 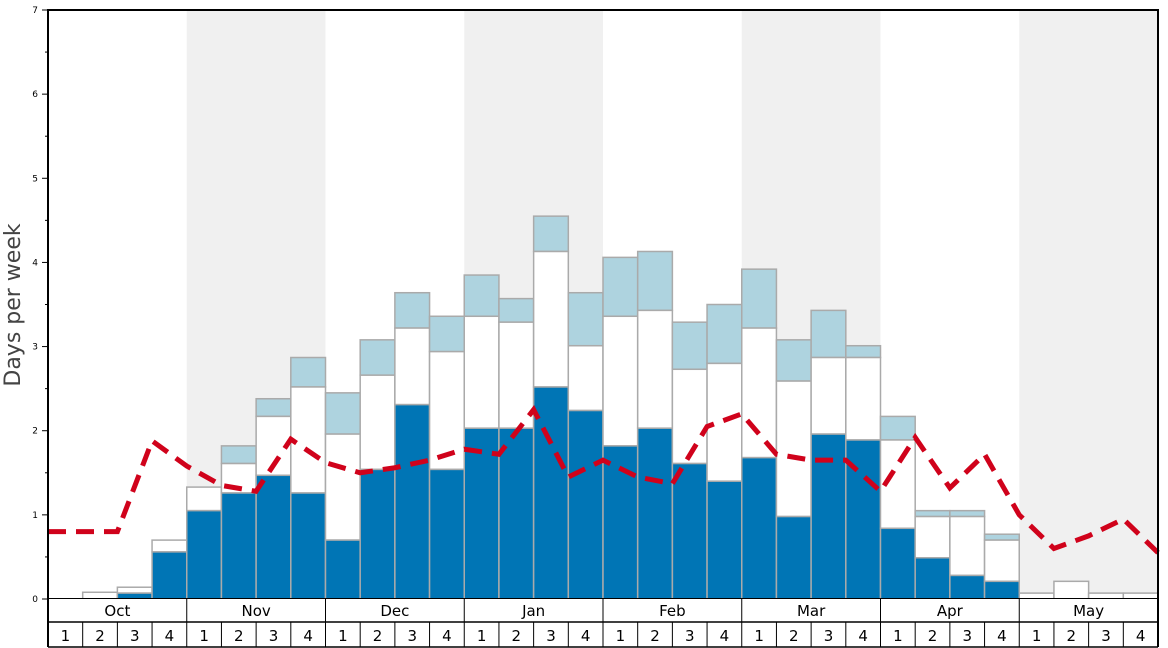 I want to click on y-tick-label: 5, so click(x=35, y=179).